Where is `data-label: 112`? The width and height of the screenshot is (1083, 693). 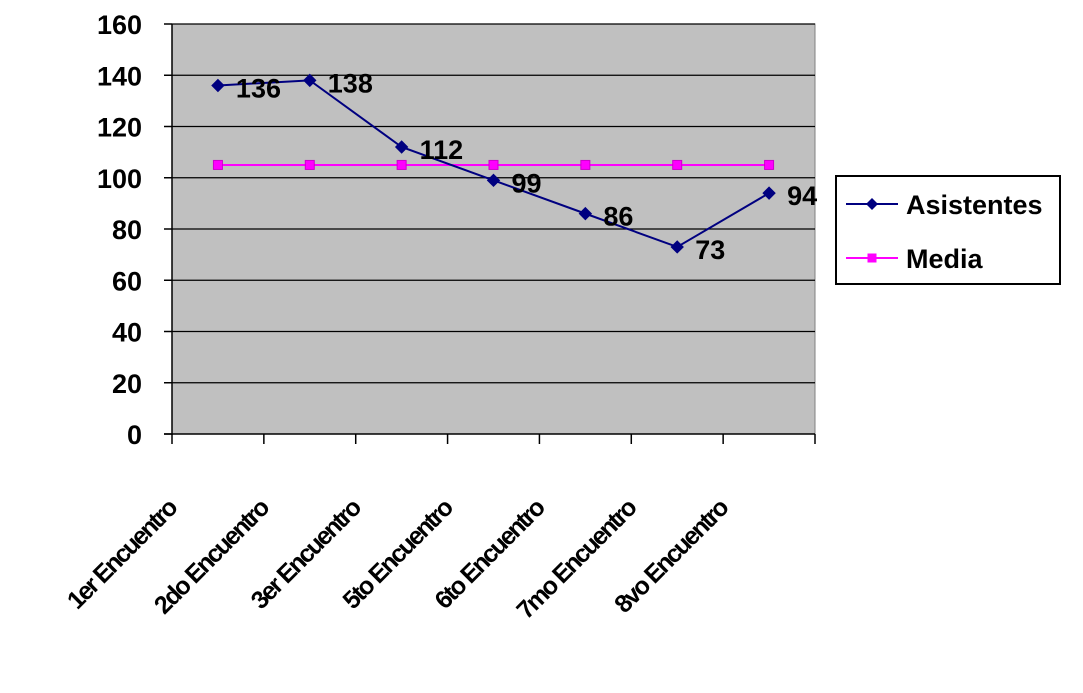 data-label: 112 is located at coordinates (442, 150).